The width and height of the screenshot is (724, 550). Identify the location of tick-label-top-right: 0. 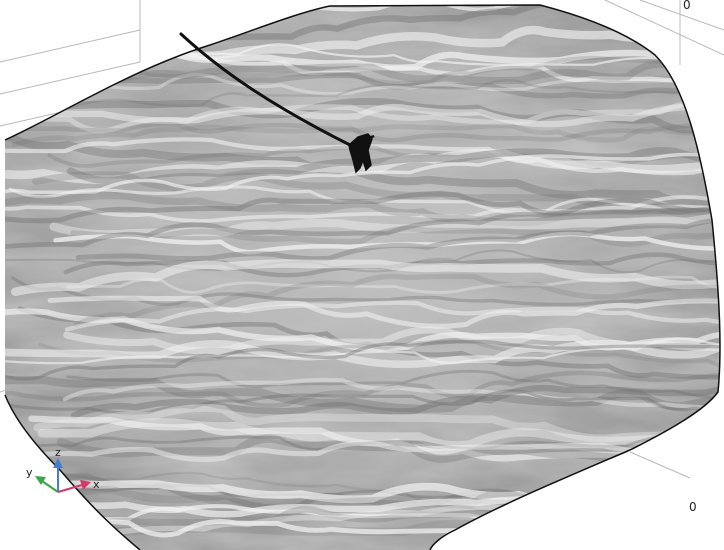
(687, 6).